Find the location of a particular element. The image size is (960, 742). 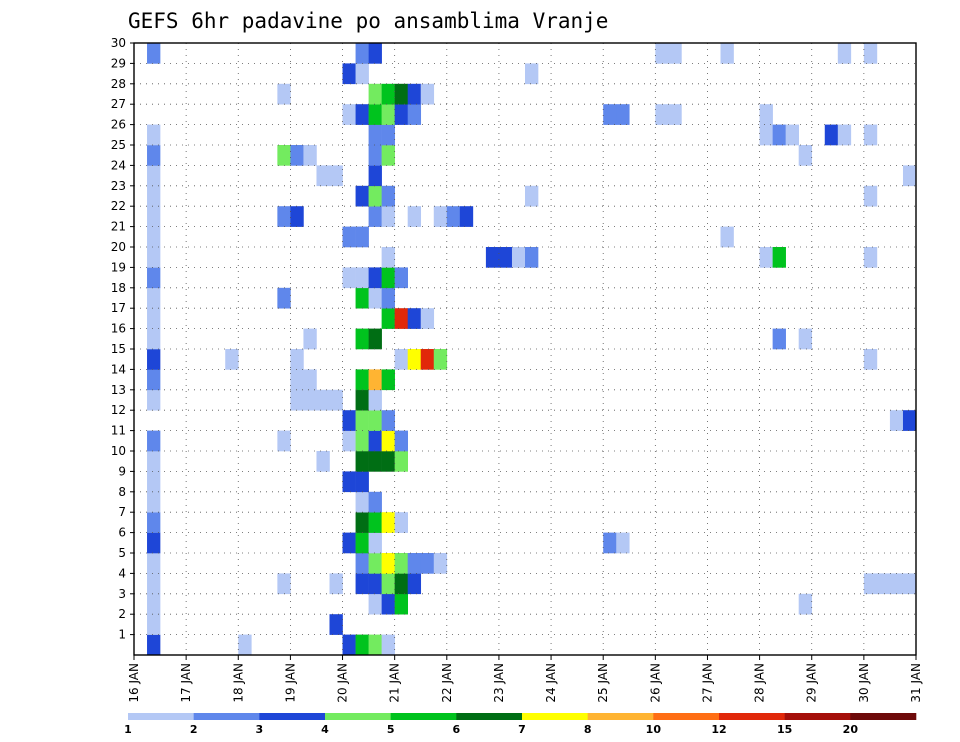

x-tick-label: 30 JAN is located at coordinates (864, 683).